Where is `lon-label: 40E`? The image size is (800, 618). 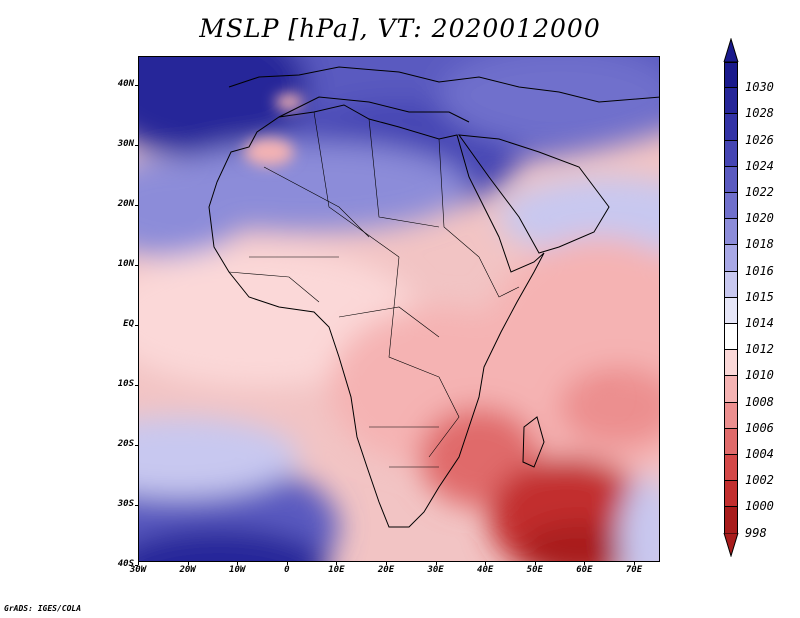 lon-label: 40E is located at coordinates (485, 570).